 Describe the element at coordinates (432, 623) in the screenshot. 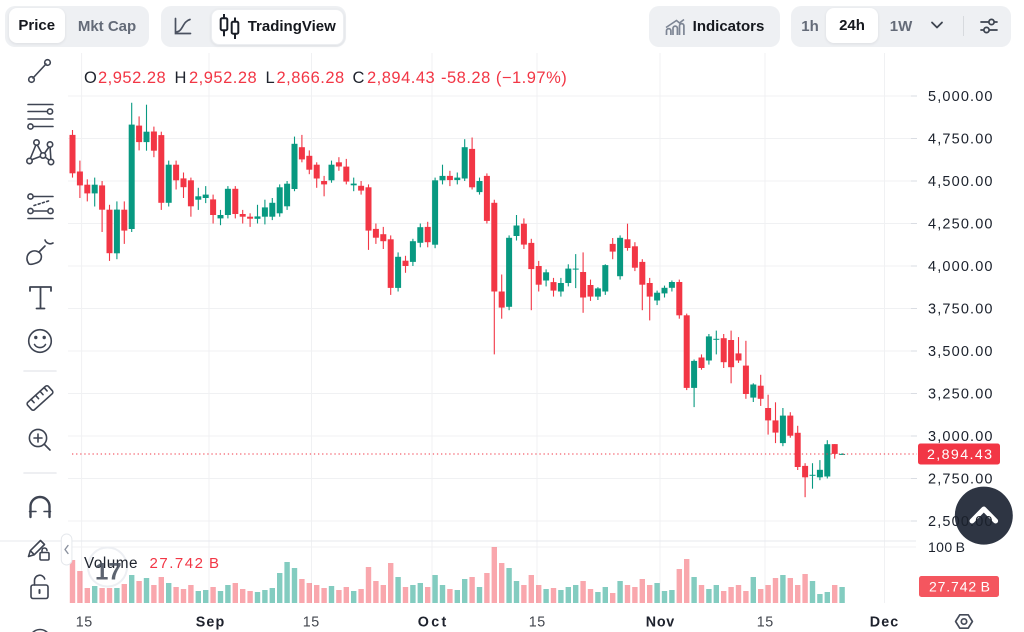

I see `svg-text: Oct` at that location.